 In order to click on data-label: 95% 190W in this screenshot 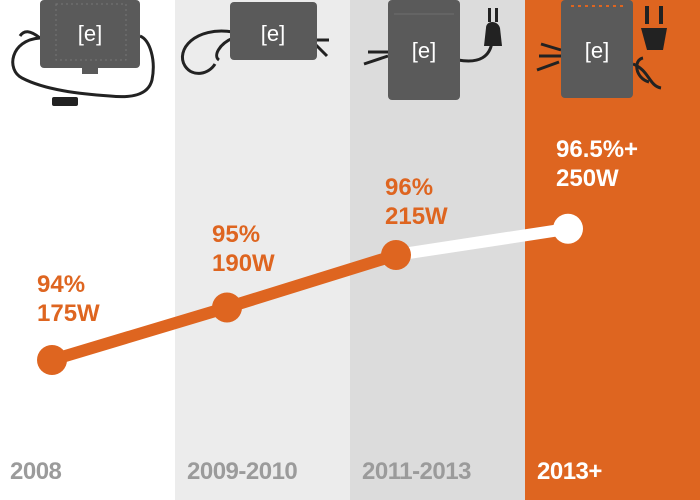, I will do `click(243, 249)`.